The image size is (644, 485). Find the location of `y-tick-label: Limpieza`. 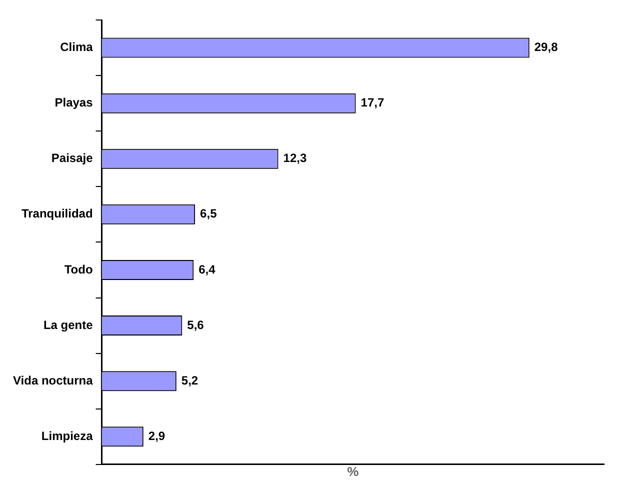

y-tick-label: Limpieza is located at coordinates (67, 435).